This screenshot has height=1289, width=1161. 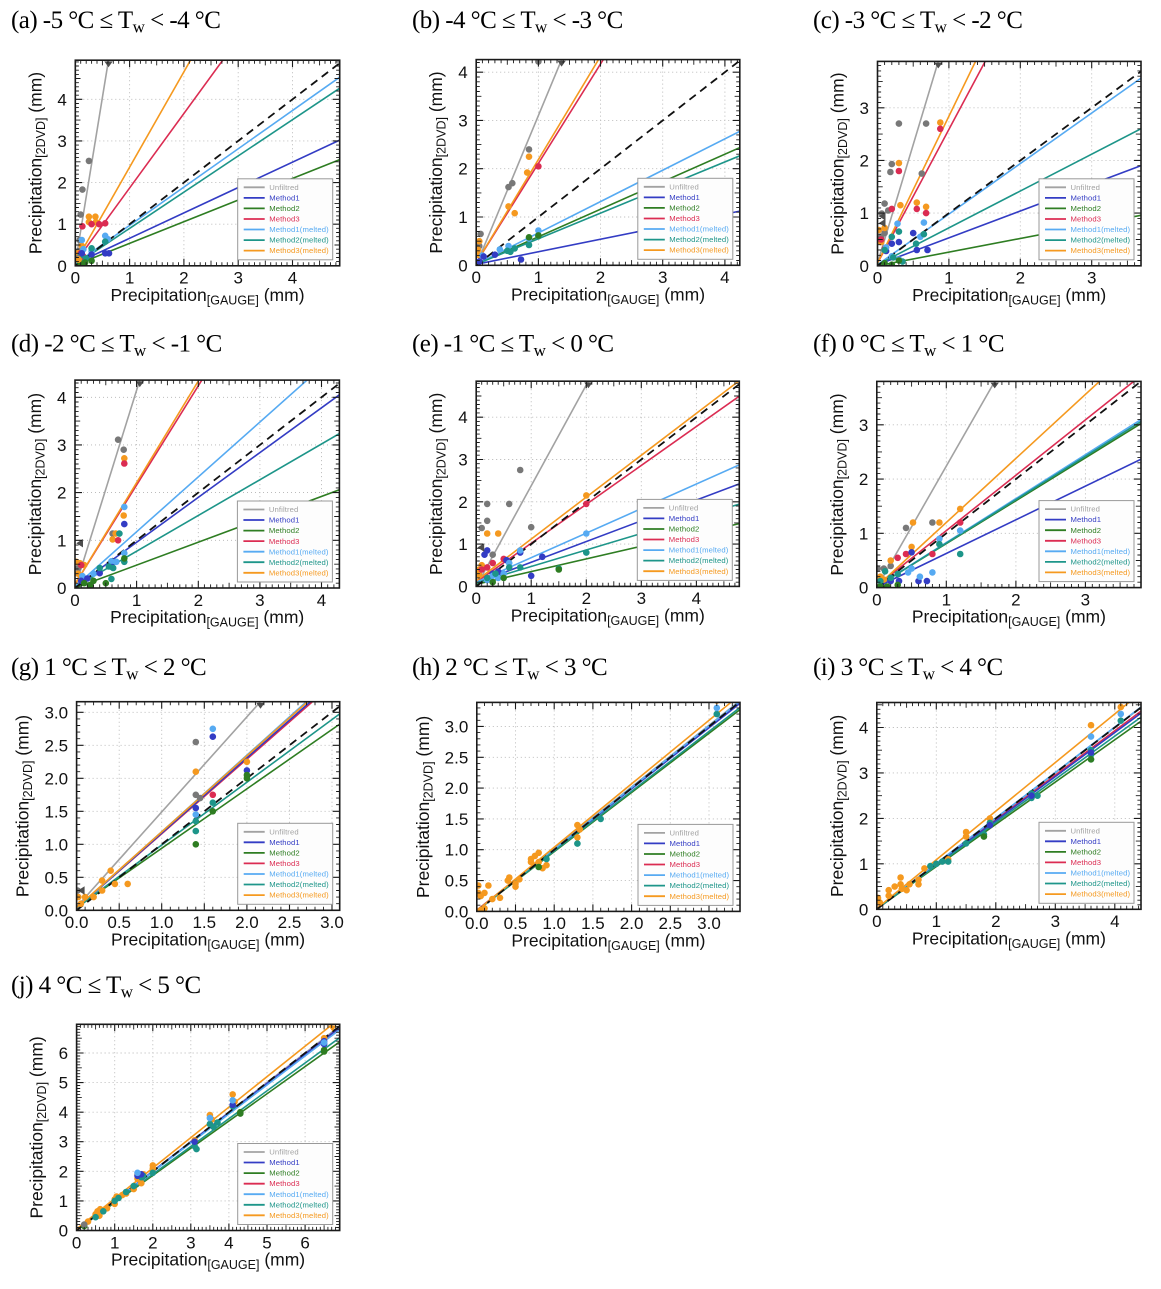 I want to click on svg-text: (a) -5 °C ≤ Tw < -4 °C, so click(x=115, y=22).